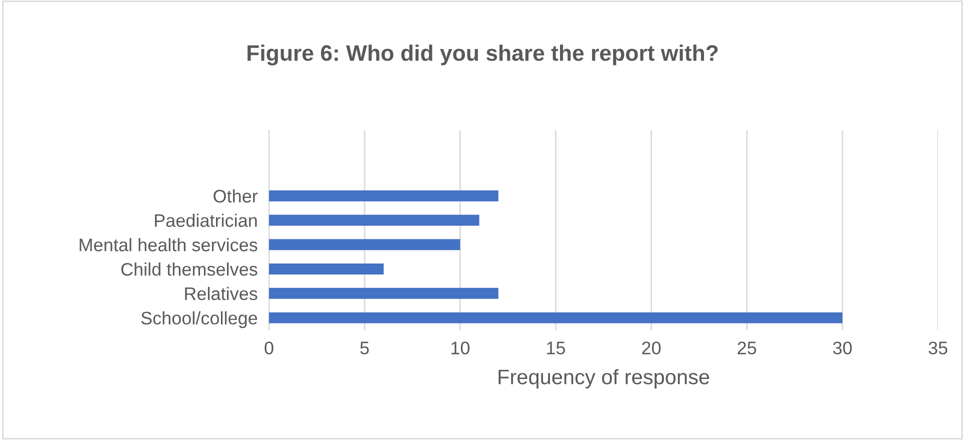 The height and width of the screenshot is (440, 965). What do you see at coordinates (842, 348) in the screenshot?
I see `x-tick-label: 30` at bounding box center [842, 348].